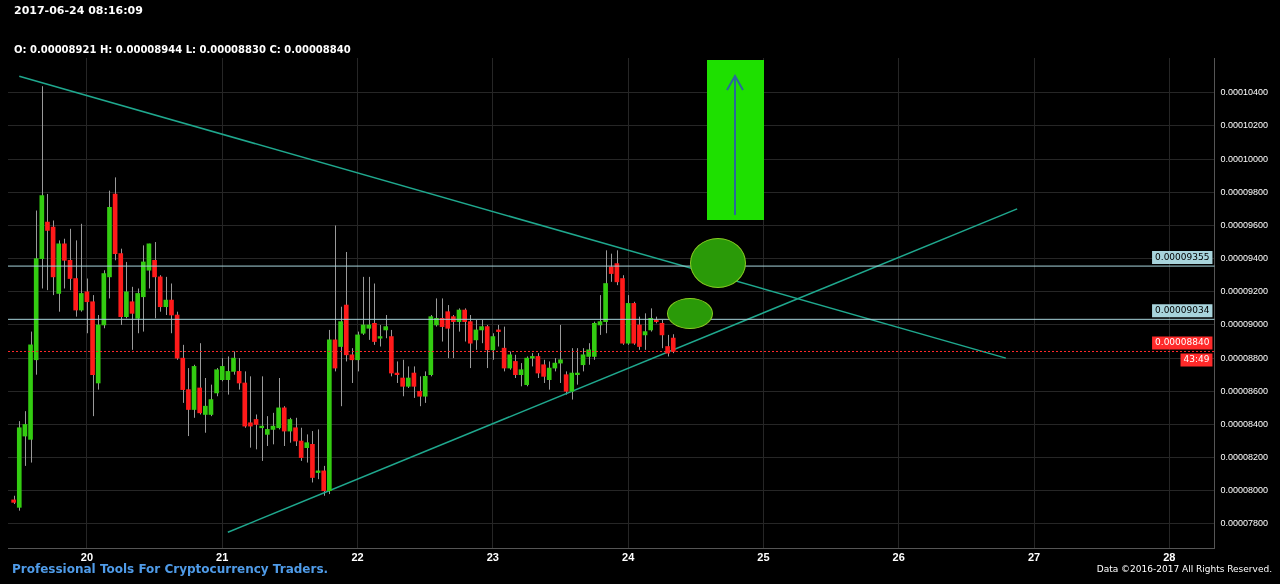 The image size is (1280, 584). Describe the element at coordinates (182, 49) in the screenshot. I see `chart-subtitle: O: 0.00008921 H: 0.00008944 L: 0.00008830 C: 0.00008840` at that location.